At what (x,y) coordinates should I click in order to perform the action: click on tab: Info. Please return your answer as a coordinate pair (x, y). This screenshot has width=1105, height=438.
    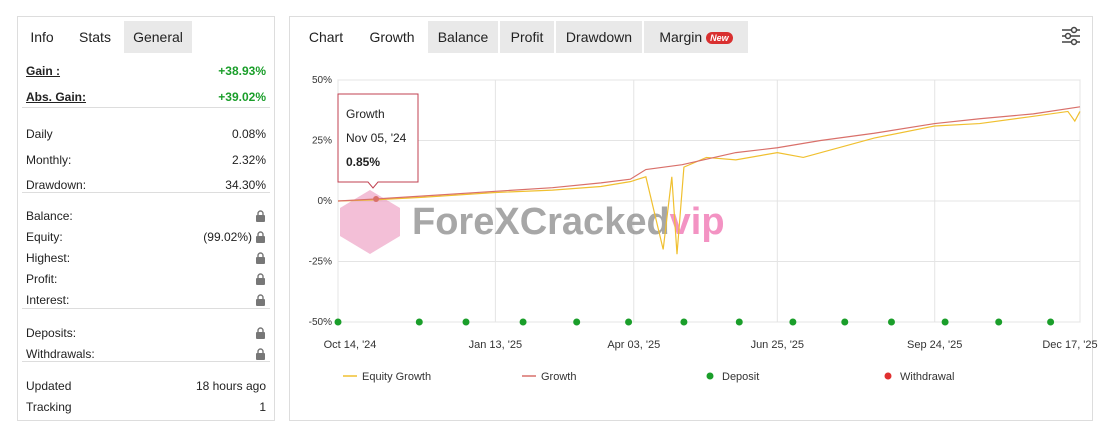
    Looking at the image, I should click on (42, 37).